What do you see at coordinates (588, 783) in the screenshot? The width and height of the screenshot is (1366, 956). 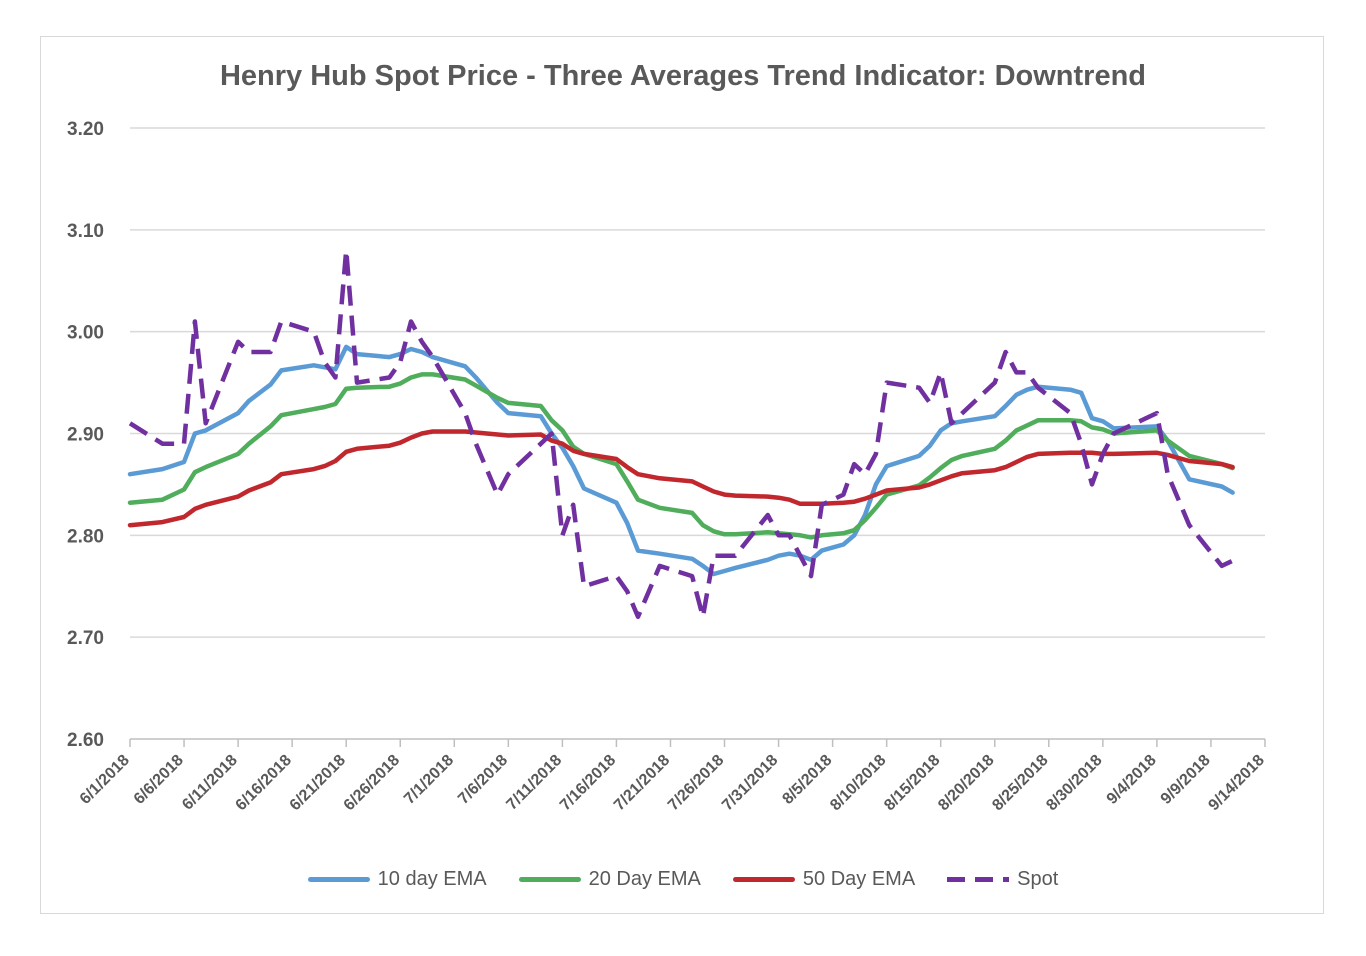 I see `x-tick-label: 7/16/2018` at bounding box center [588, 783].